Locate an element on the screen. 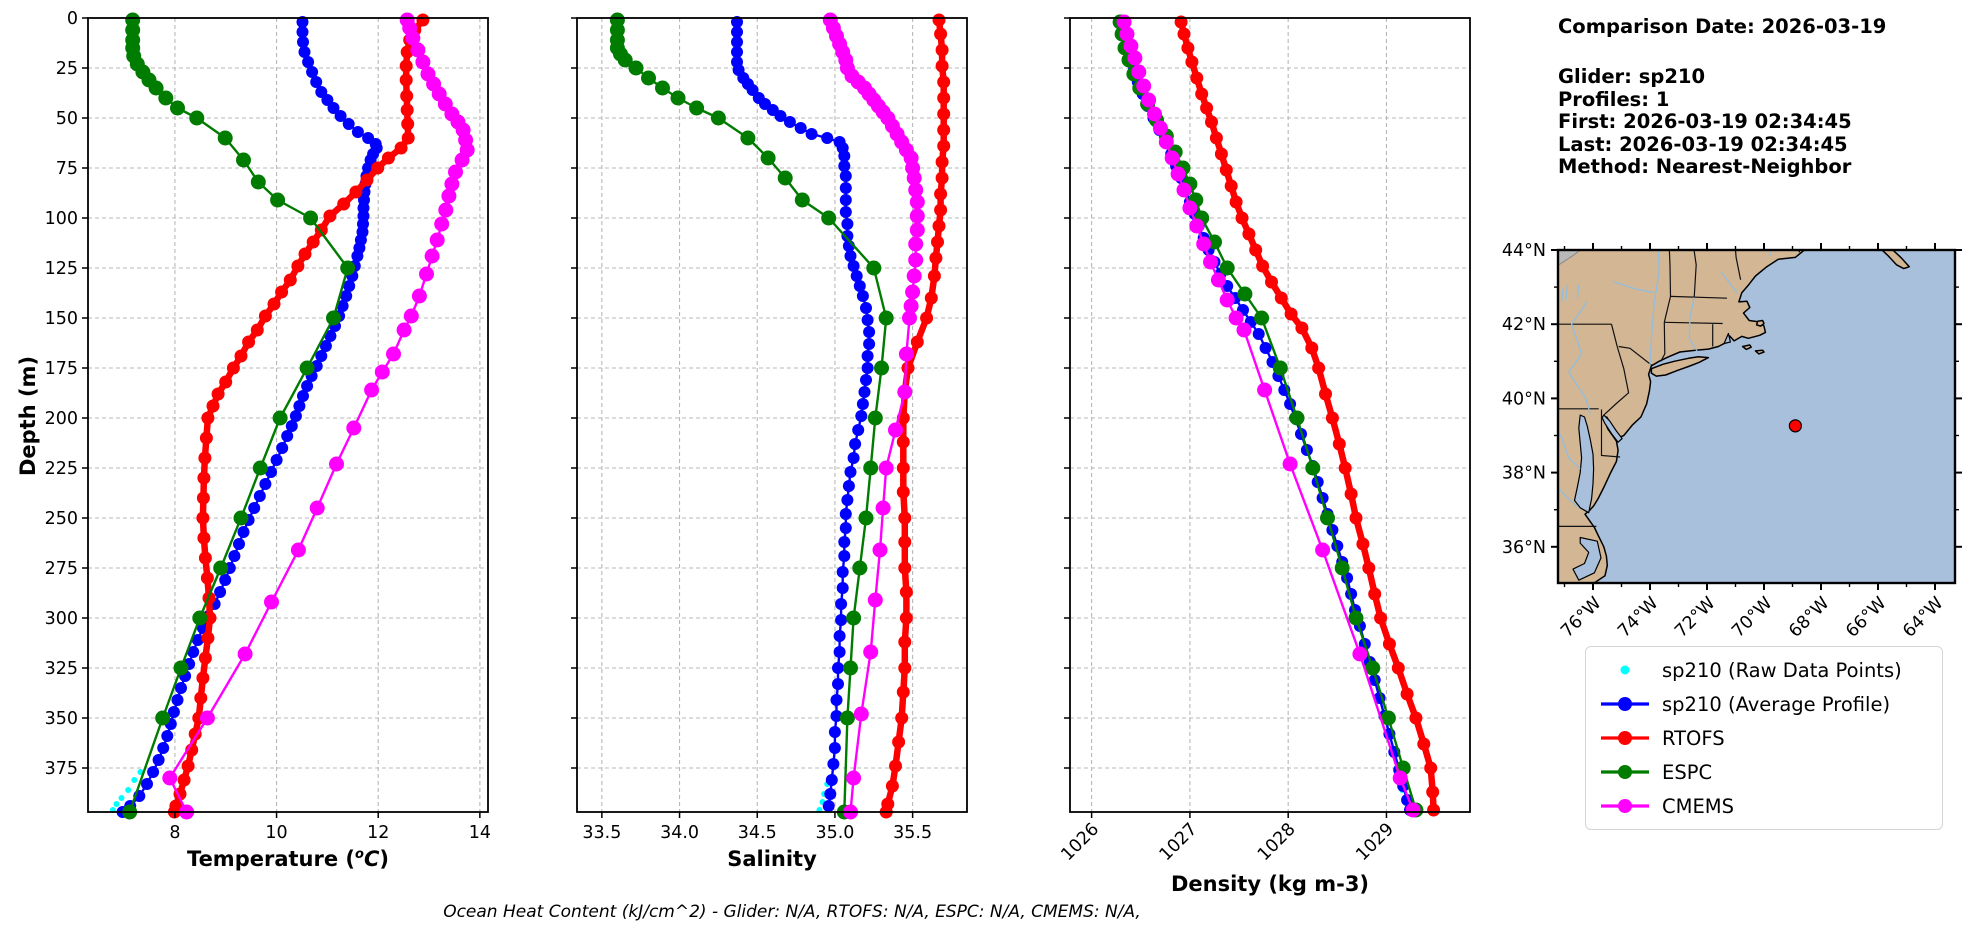 This screenshot has height=934, width=1978. depth-tick-label: 150 is located at coordinates (61, 319).